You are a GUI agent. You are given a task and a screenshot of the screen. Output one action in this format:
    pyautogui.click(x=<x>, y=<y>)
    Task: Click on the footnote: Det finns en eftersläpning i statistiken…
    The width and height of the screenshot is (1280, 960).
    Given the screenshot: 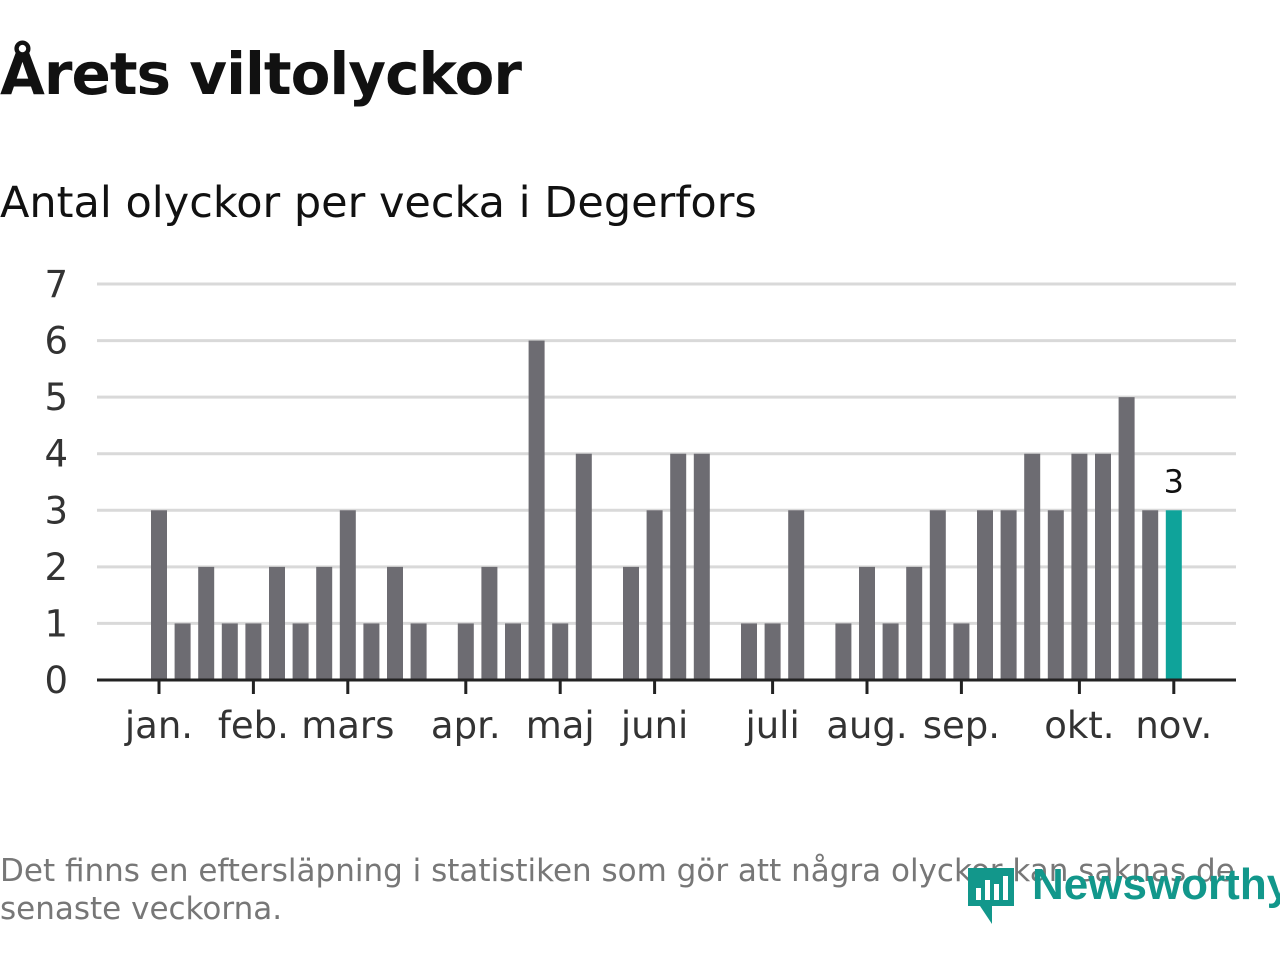 What is the action you would take?
    pyautogui.click(x=617, y=890)
    